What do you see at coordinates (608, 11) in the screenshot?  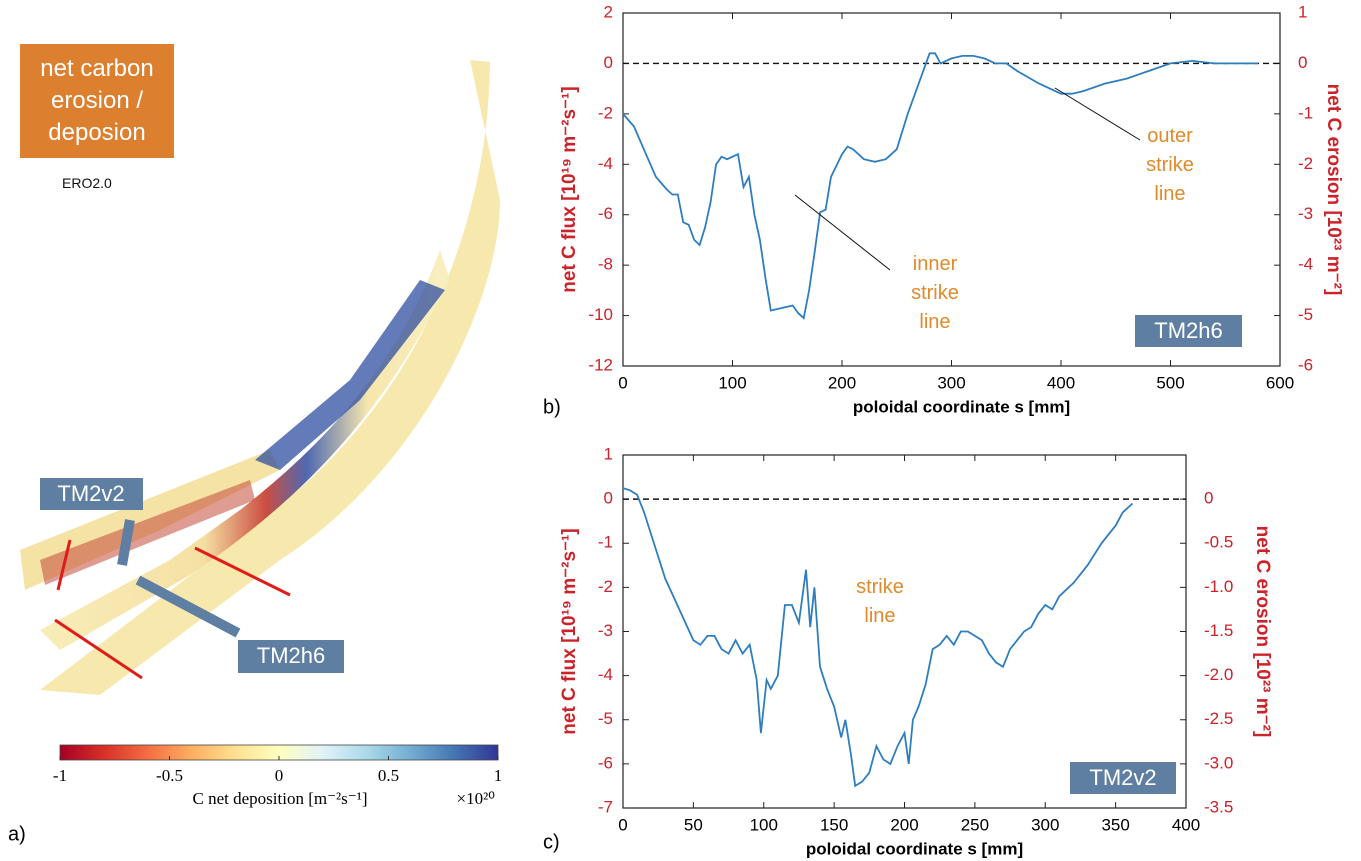 I see `y-tick-label: 2` at bounding box center [608, 11].